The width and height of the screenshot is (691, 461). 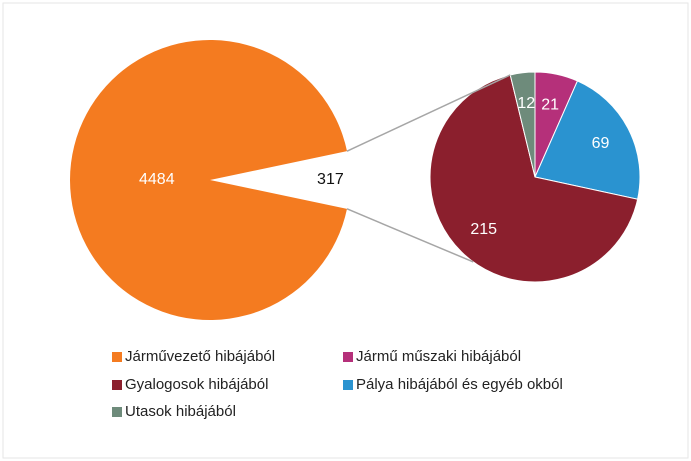 I want to click on legend-label: Jármű műszaki hibájából, so click(x=438, y=356).